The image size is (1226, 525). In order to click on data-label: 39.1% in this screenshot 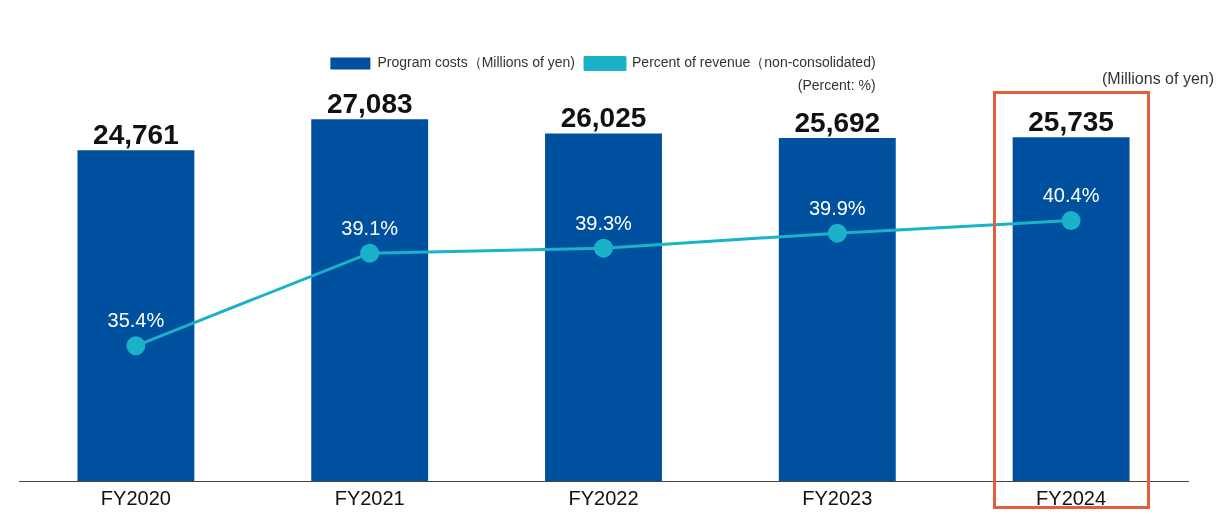, I will do `click(370, 227)`.